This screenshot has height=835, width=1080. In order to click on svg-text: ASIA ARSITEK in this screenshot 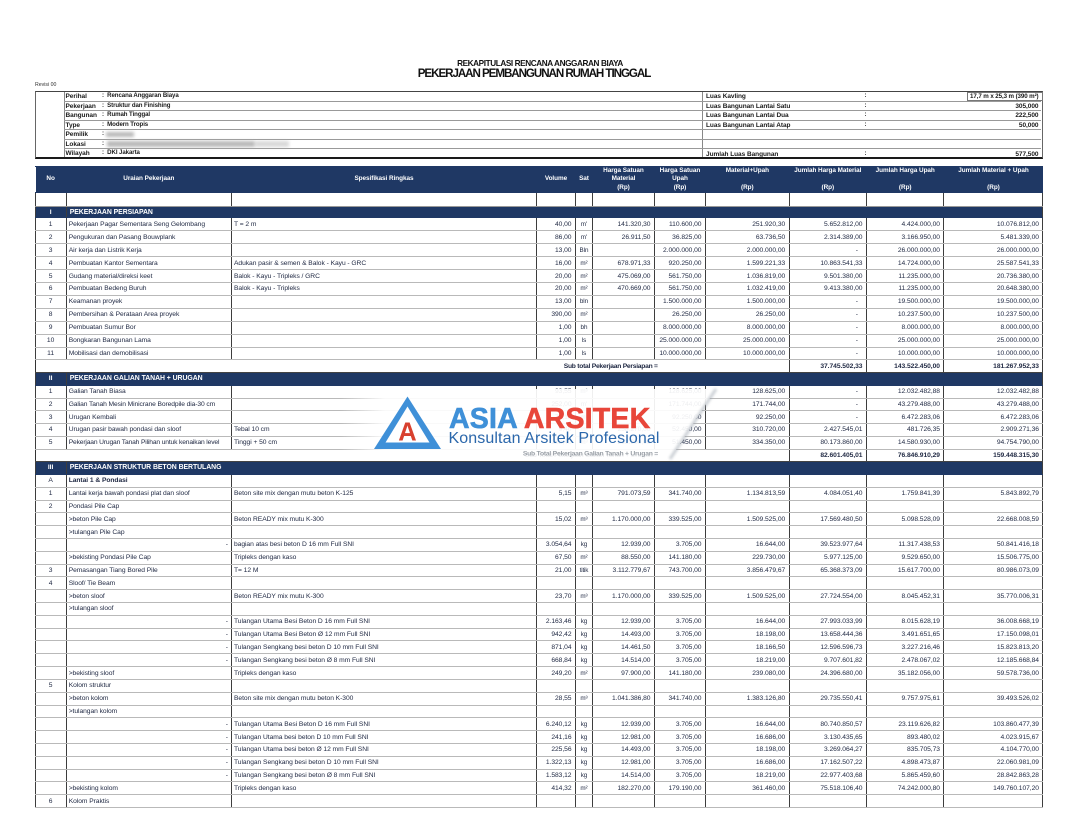, I will do `click(550, 419)`.